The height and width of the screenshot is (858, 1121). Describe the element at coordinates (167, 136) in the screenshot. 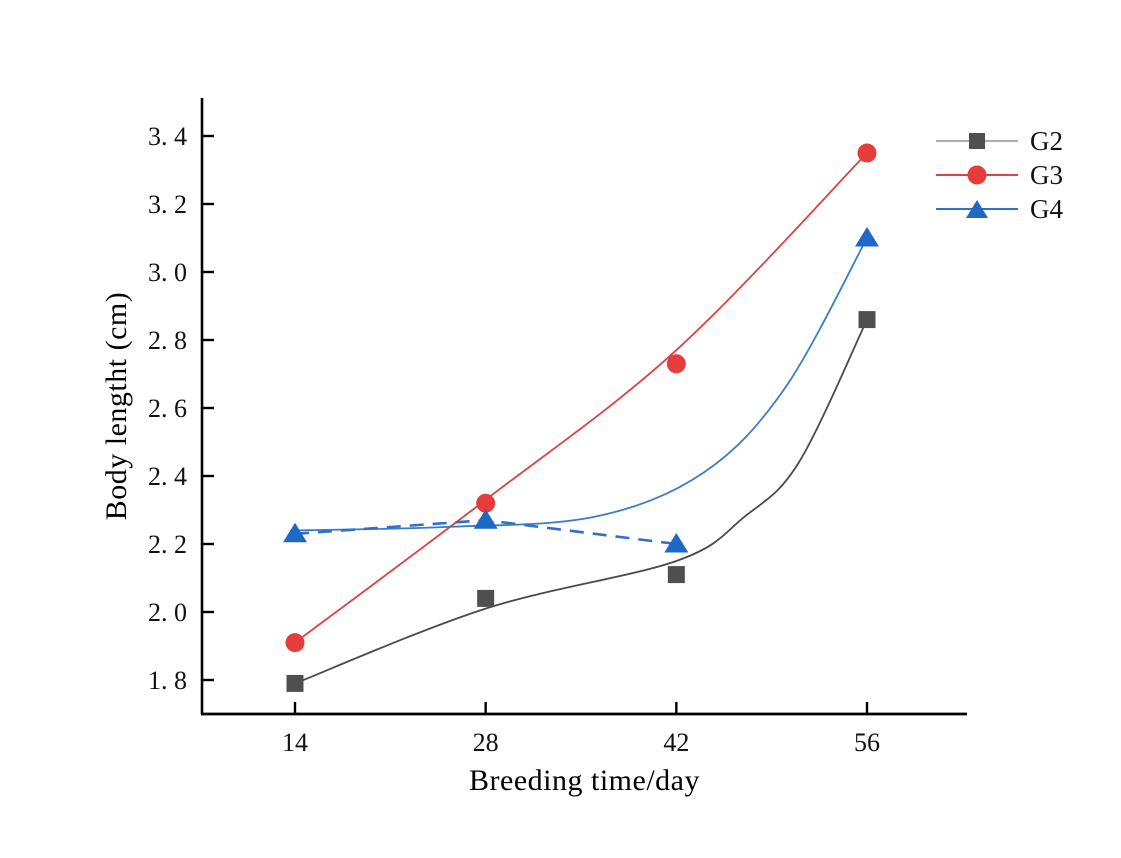

I see `y-tick-label: 3. 4` at that location.